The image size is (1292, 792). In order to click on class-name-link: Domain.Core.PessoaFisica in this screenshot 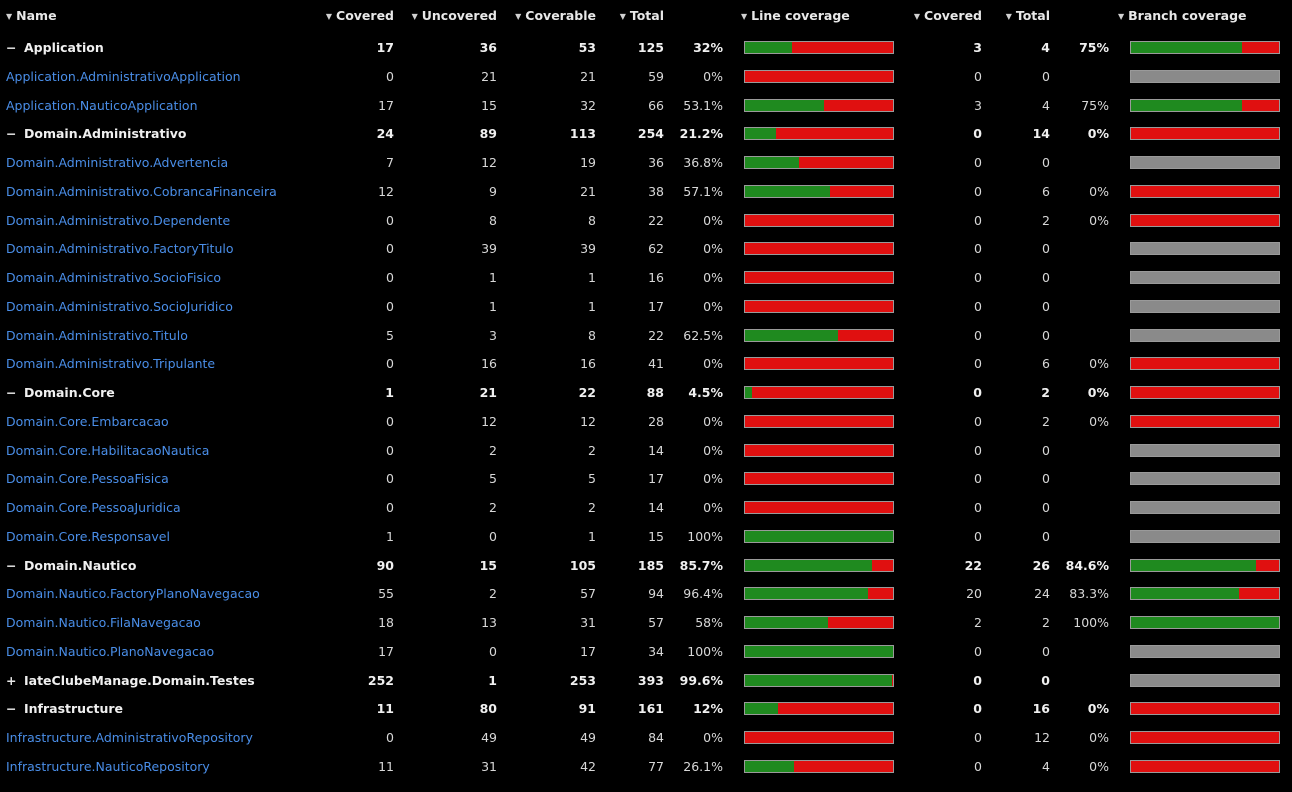, I will do `click(87, 479)`.